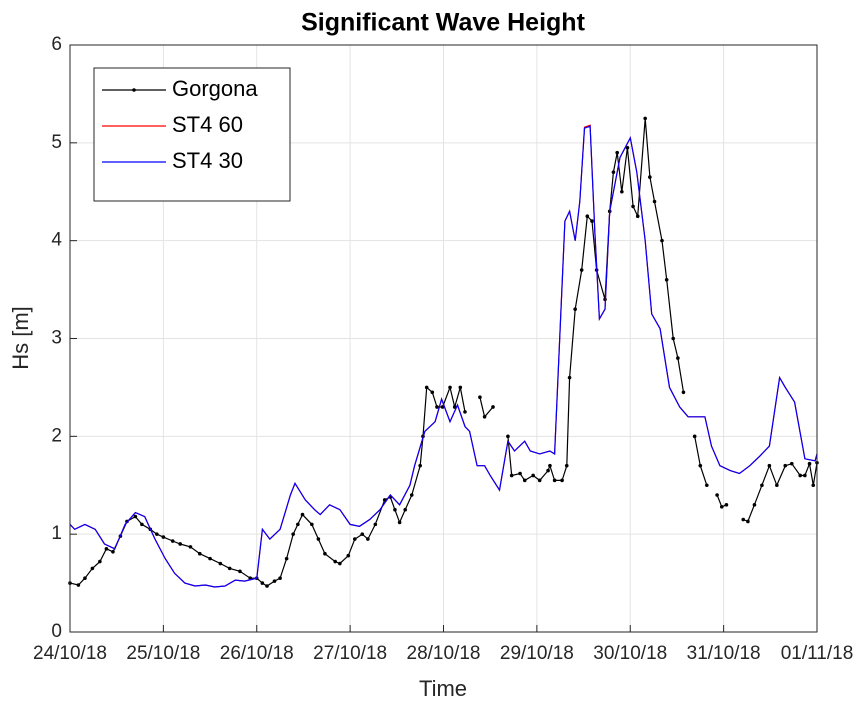  What do you see at coordinates (56, 338) in the screenshot?
I see `y-tick-label: 3` at bounding box center [56, 338].